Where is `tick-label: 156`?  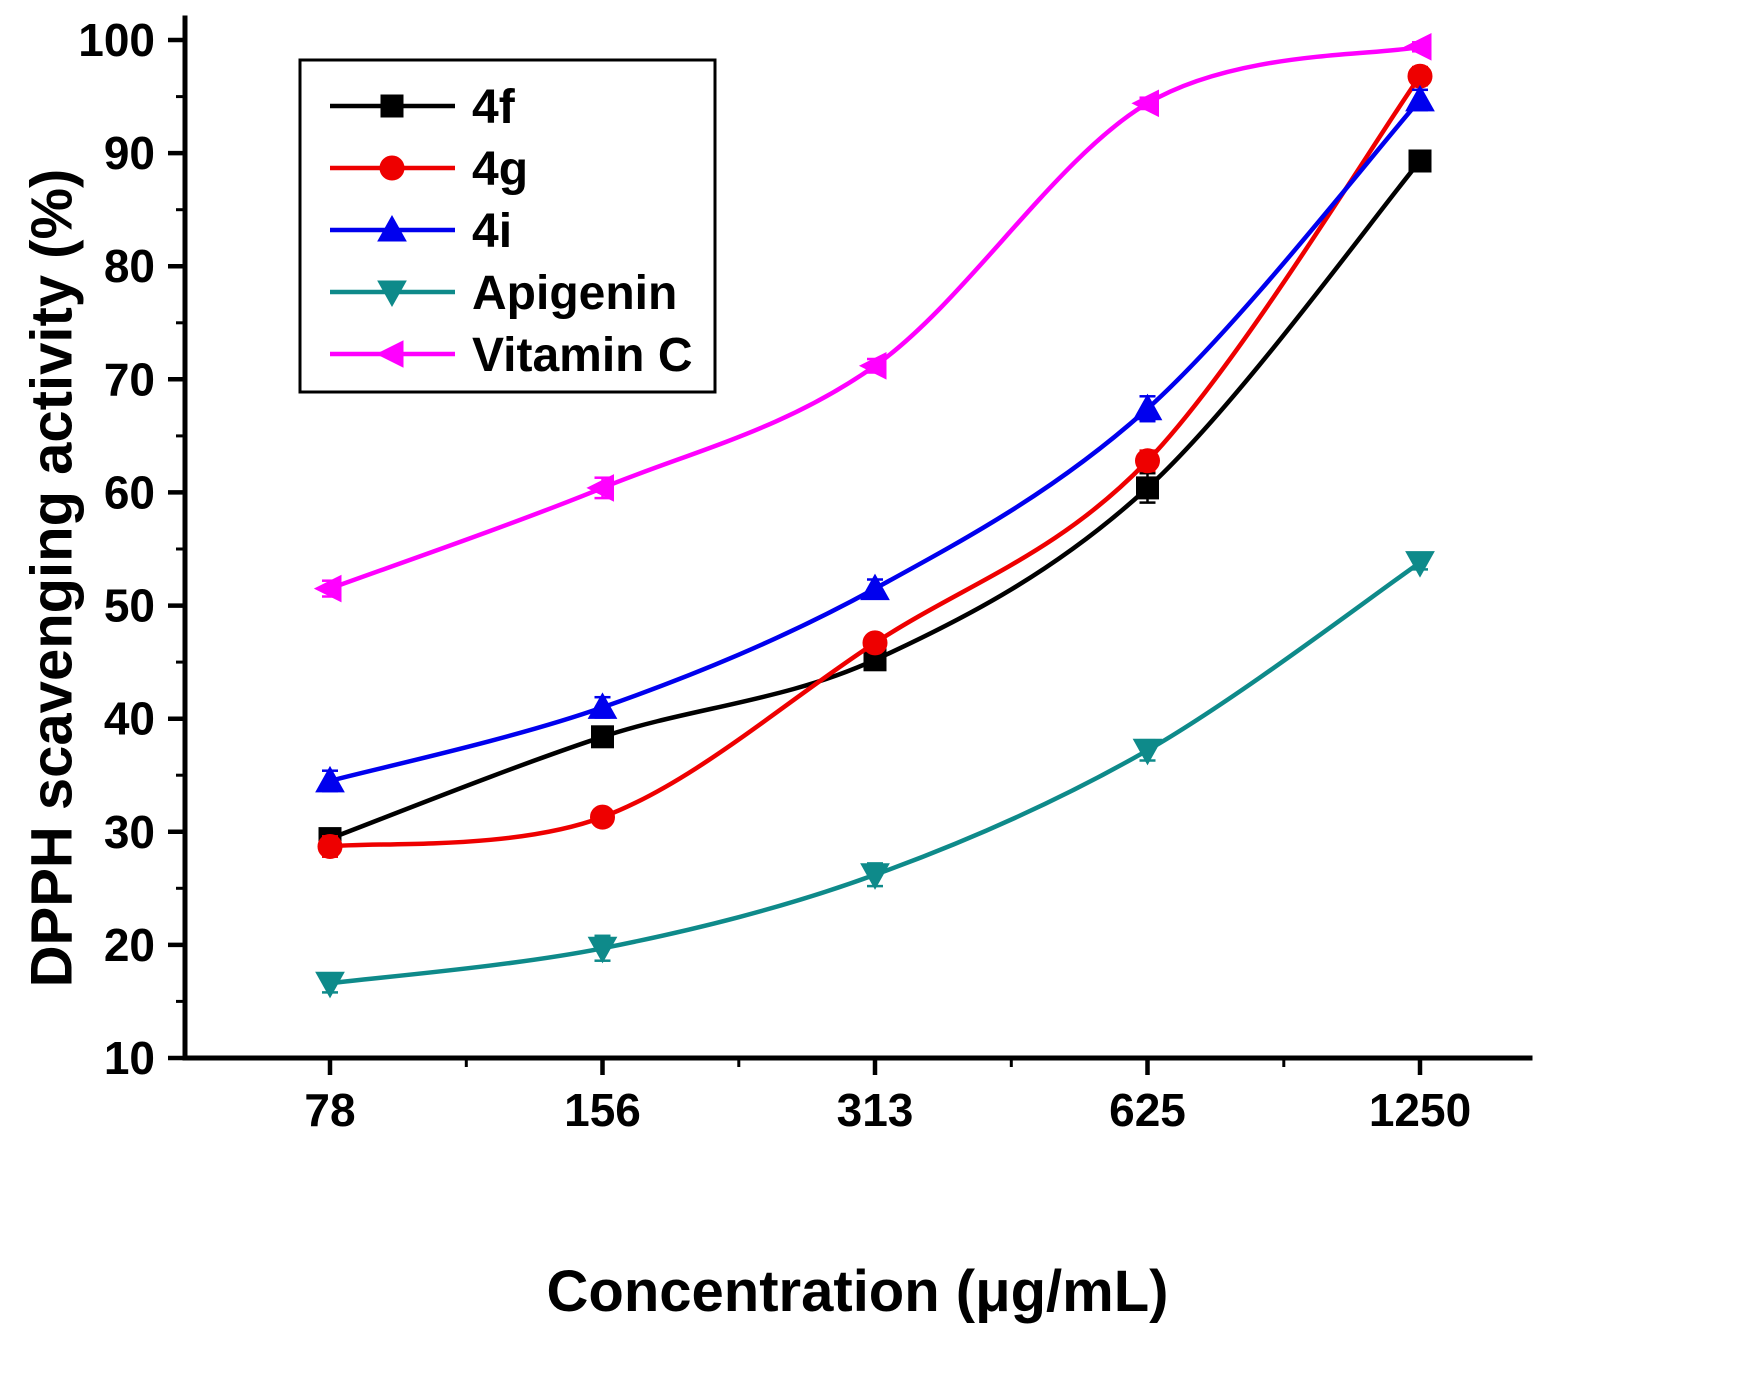 tick-label: 156 is located at coordinates (602, 1110).